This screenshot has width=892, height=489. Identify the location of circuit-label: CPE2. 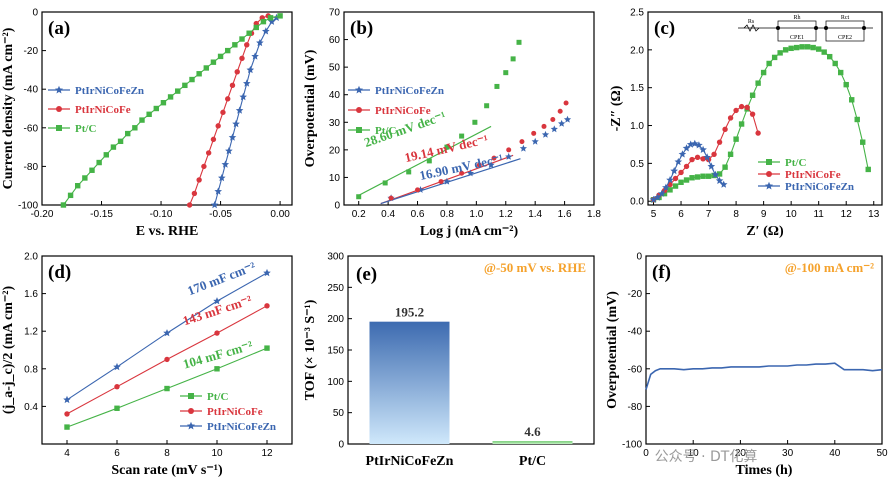
(845, 38).